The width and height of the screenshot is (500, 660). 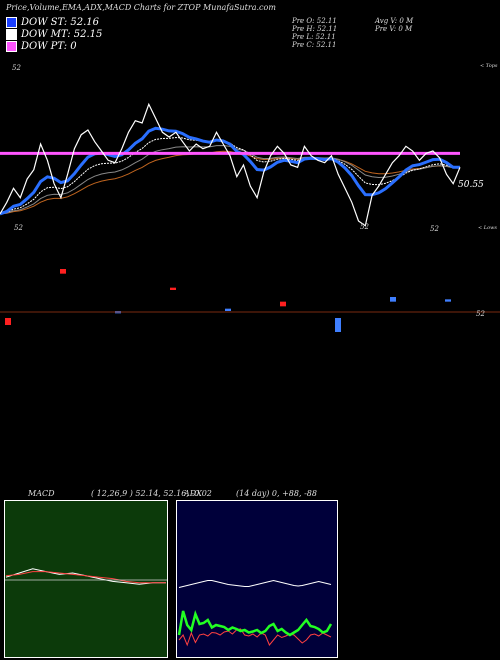 I want to click on legend-label-mt: DOW MT: 52.15, so click(x=62, y=34).